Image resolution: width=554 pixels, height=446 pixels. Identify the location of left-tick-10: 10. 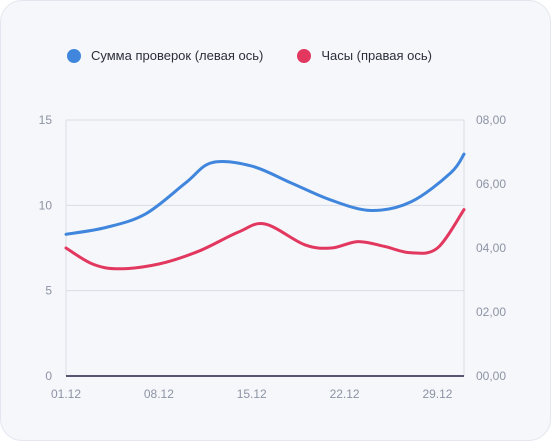
(46, 205).